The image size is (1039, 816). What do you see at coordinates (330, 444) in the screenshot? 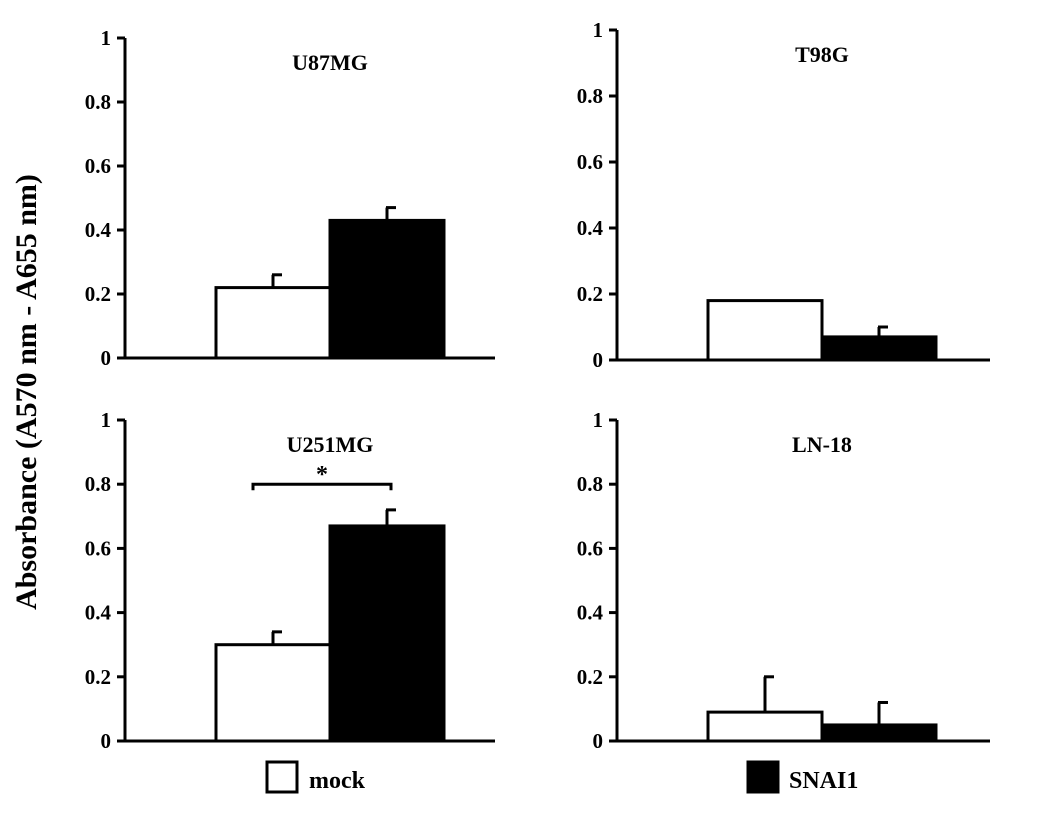
I see `panel-title: U251MG` at bounding box center [330, 444].